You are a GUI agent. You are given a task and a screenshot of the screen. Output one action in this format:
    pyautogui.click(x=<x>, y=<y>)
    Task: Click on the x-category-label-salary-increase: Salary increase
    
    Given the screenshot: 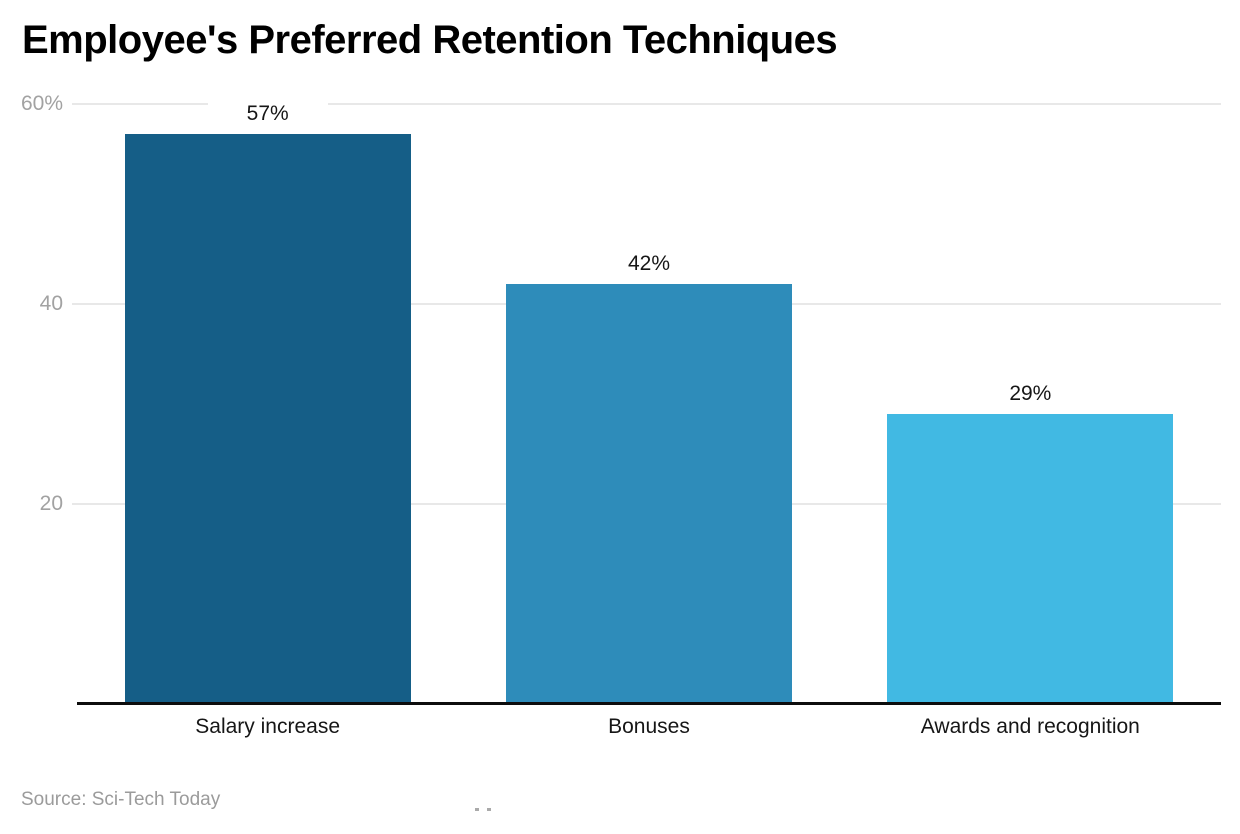 What is the action you would take?
    pyautogui.click(x=268, y=726)
    